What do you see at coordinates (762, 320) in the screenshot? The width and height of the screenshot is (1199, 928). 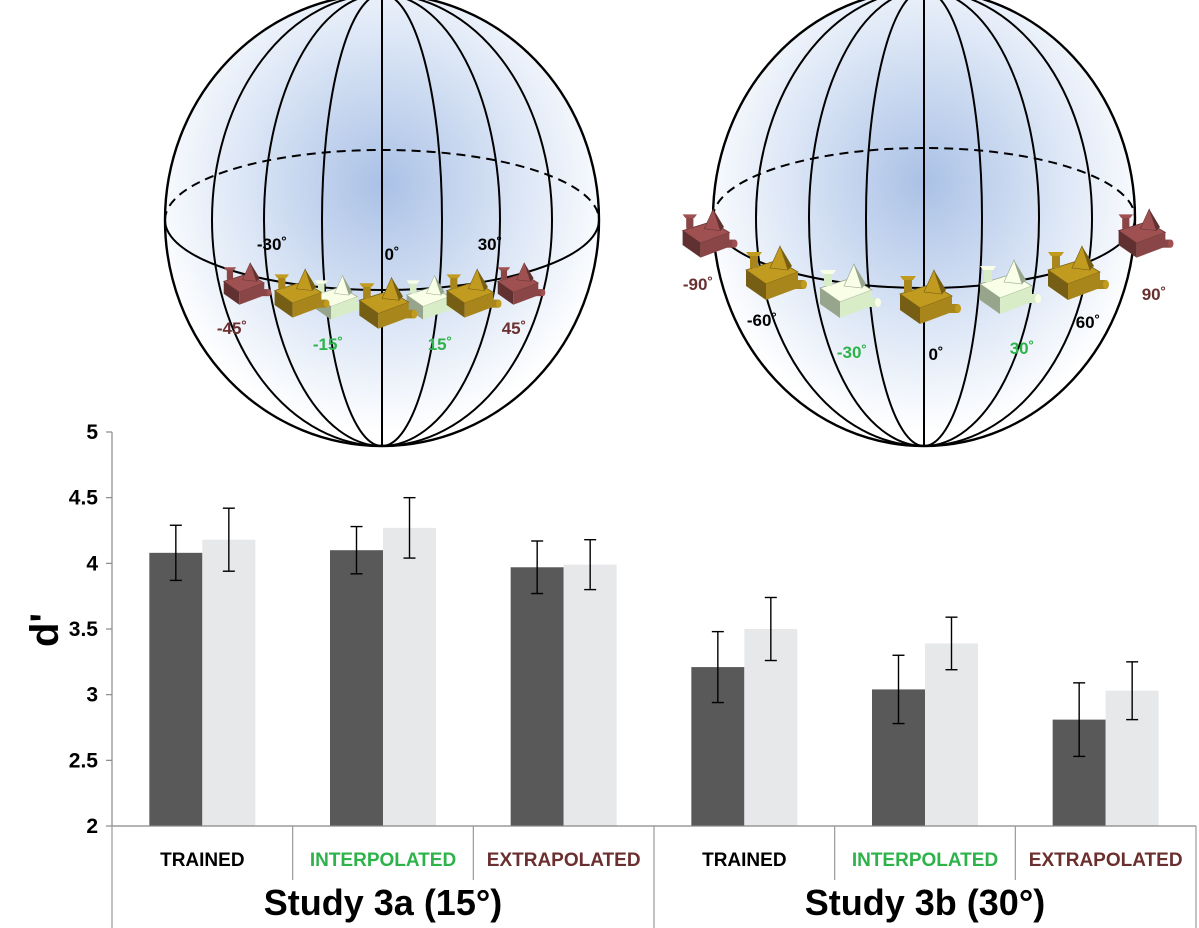 I see `angle-label: -60˚` at bounding box center [762, 320].